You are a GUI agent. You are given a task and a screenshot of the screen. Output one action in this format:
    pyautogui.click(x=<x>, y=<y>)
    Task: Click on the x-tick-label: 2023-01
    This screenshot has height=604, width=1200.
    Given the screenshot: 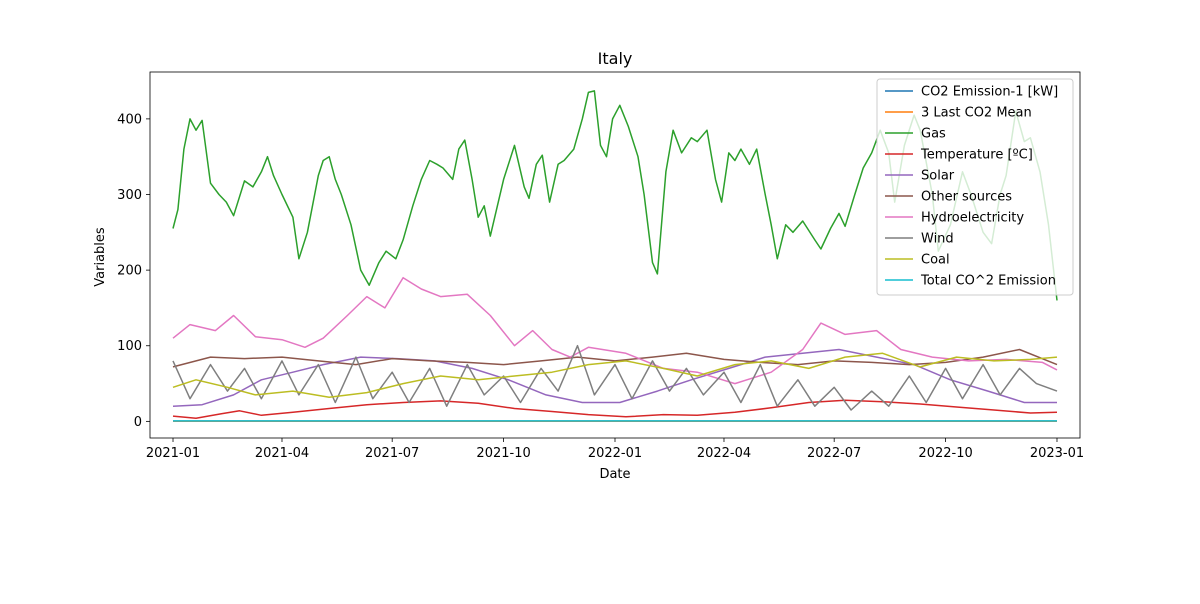 What is the action you would take?
    pyautogui.click(x=1057, y=453)
    